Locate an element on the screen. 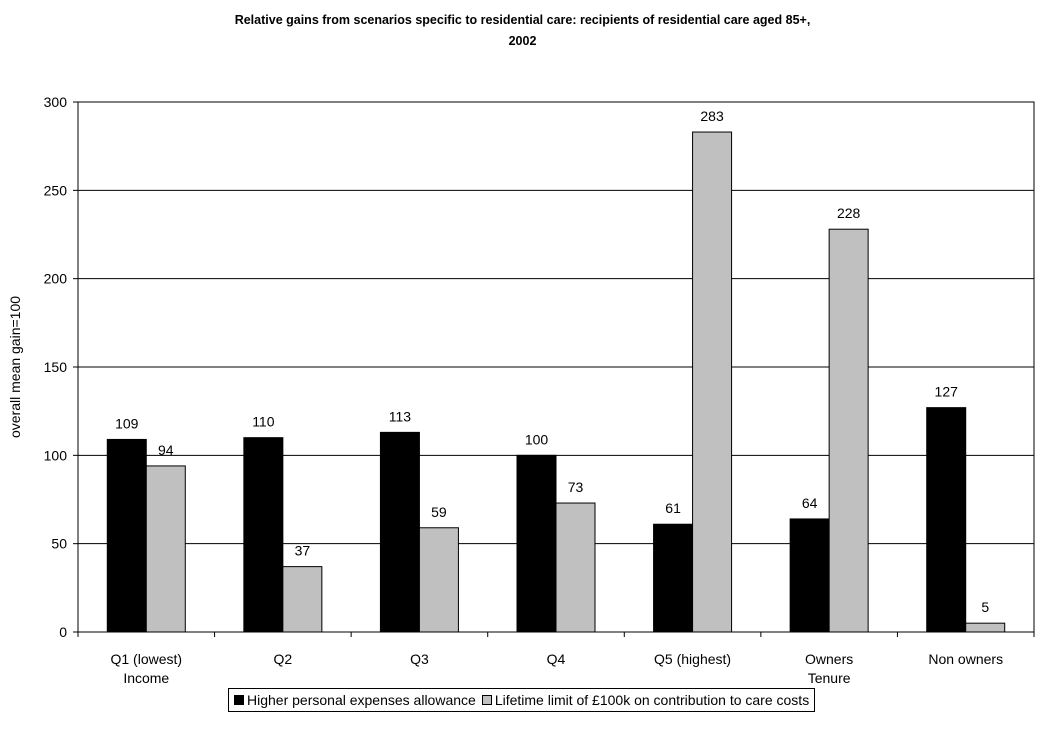 Image resolution: width=1045 pixels, height=744 pixels. data-label-series-1-5: 64 is located at coordinates (810, 503).